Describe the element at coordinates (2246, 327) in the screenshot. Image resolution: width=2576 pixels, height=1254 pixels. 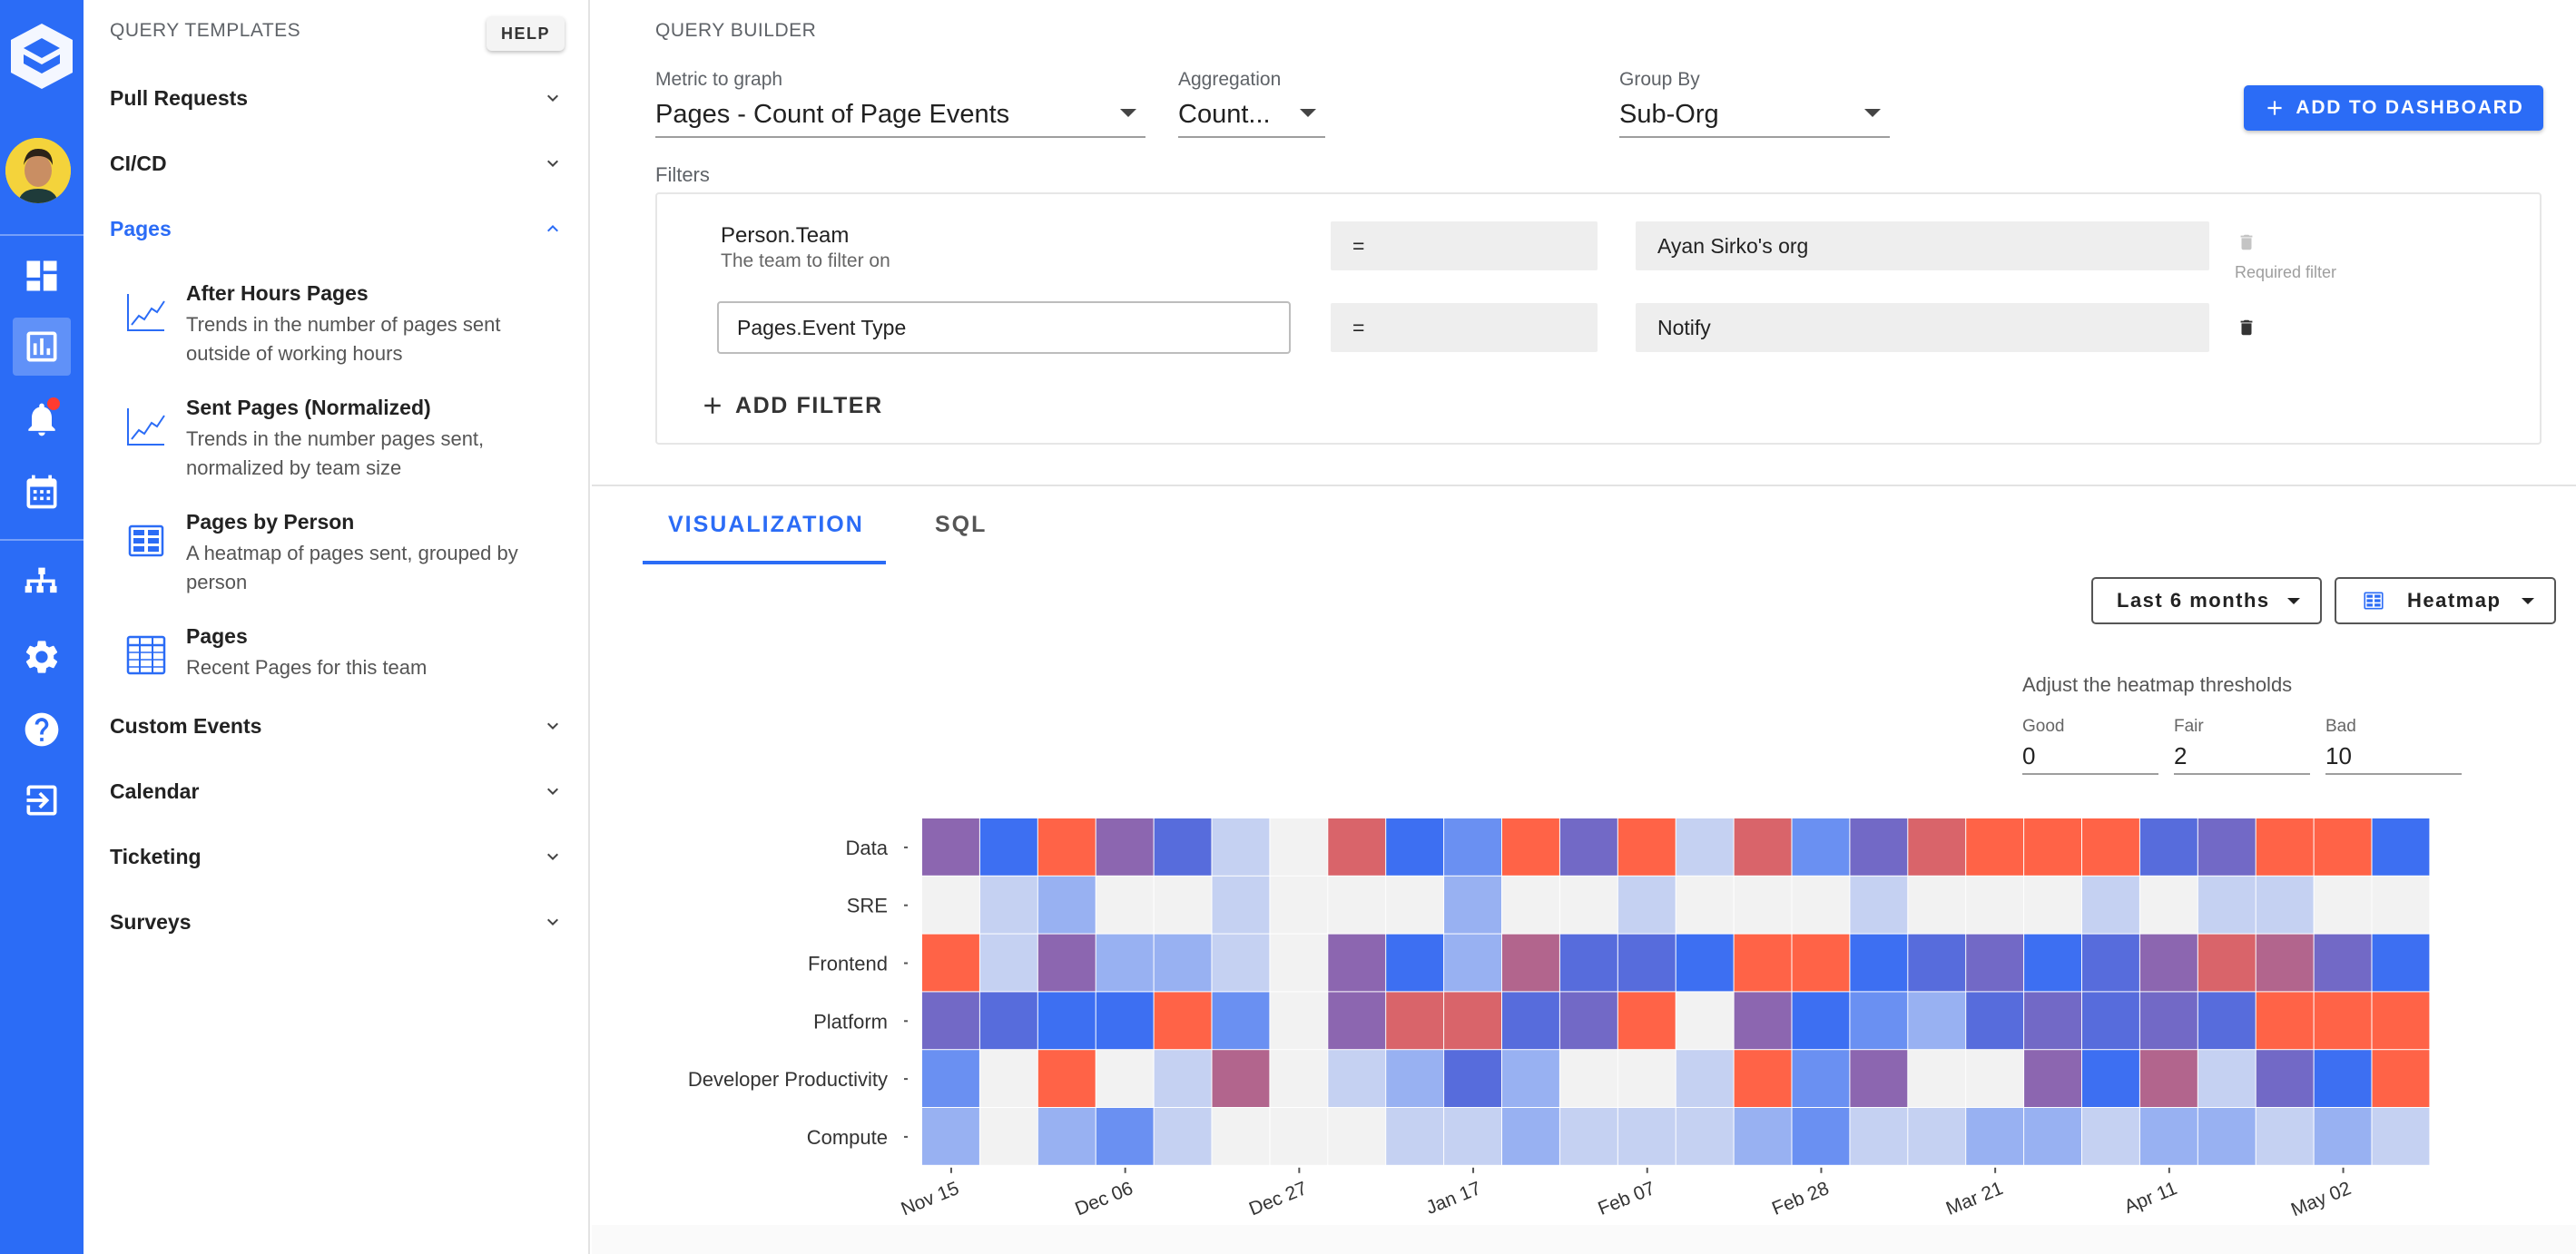
I see `trash-icon` at that location.